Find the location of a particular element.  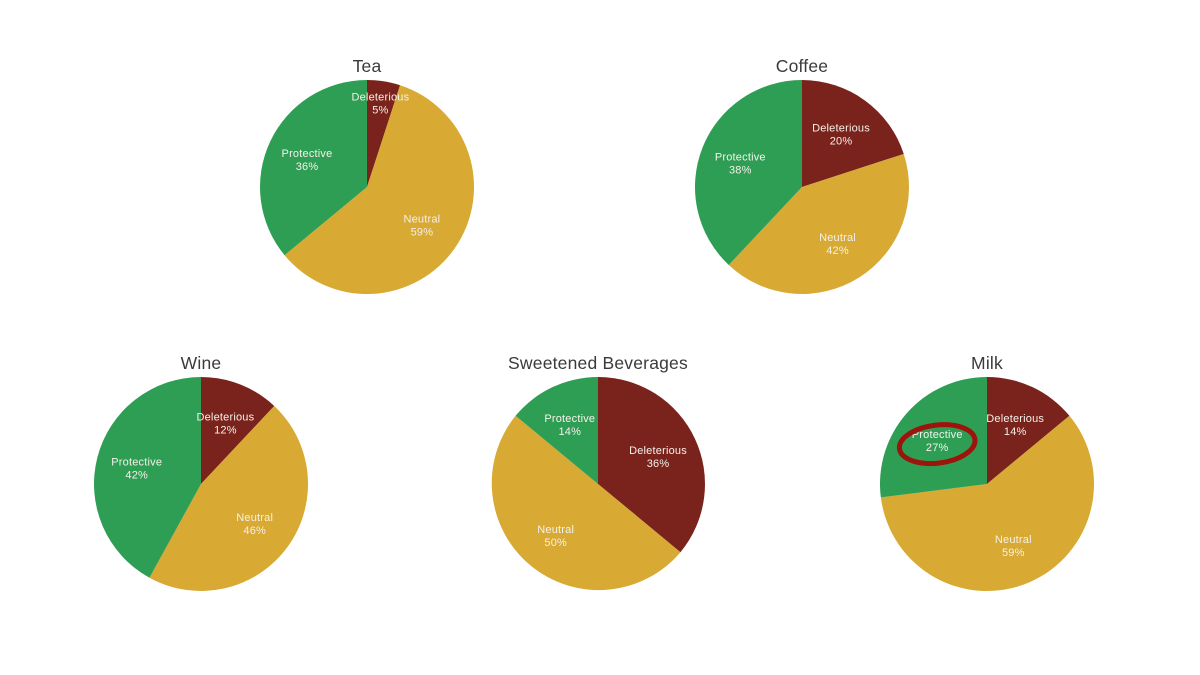

slice-label-pct-protective: 42% is located at coordinates (136, 476).